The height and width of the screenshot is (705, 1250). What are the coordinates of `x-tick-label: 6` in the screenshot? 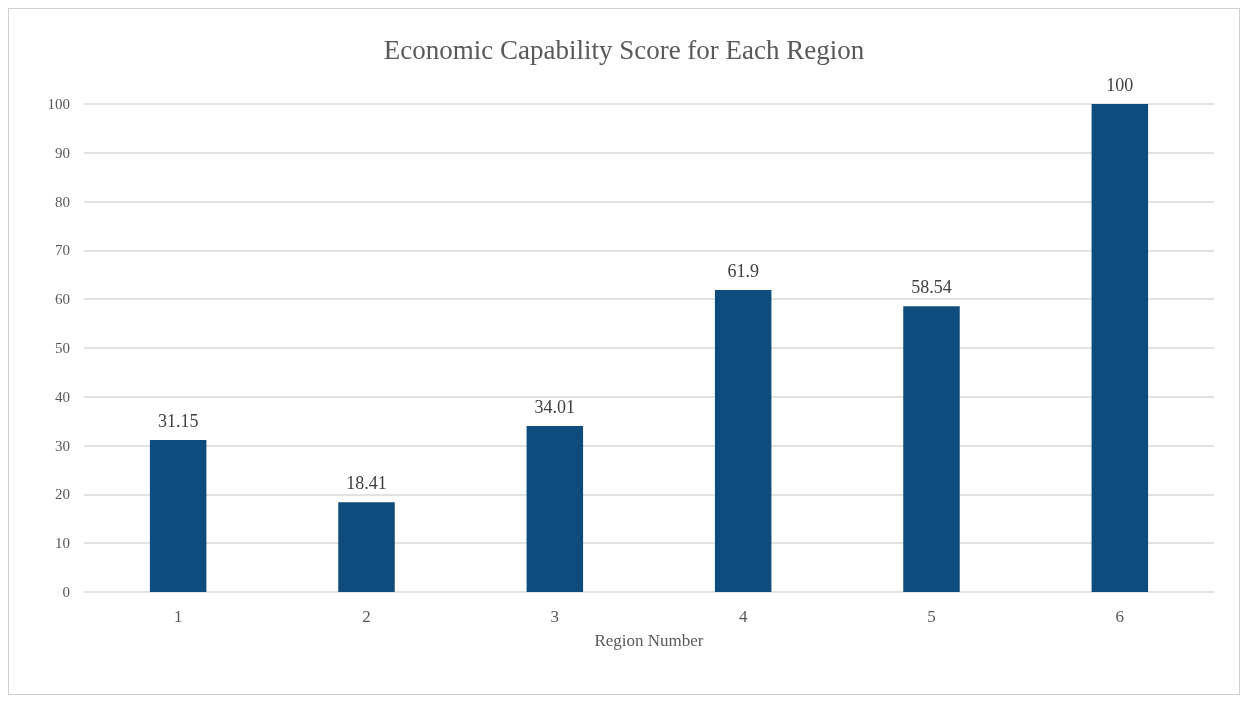 It's located at (1120, 616).